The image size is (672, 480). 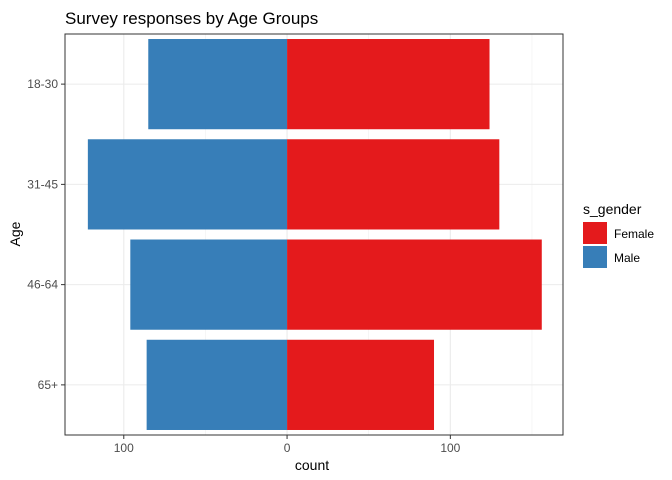 I want to click on chart-title: Survey responses by Age Groups, so click(x=191, y=18).